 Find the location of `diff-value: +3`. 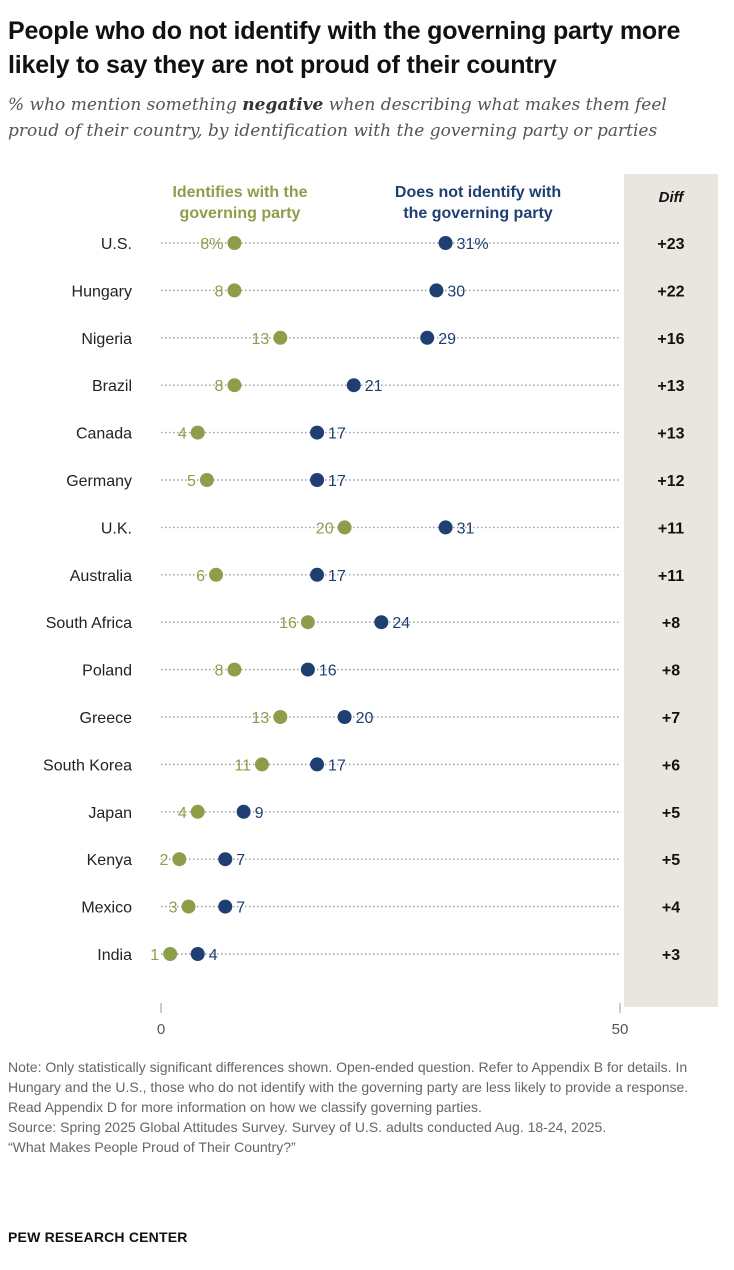

diff-value: +3 is located at coordinates (671, 955).